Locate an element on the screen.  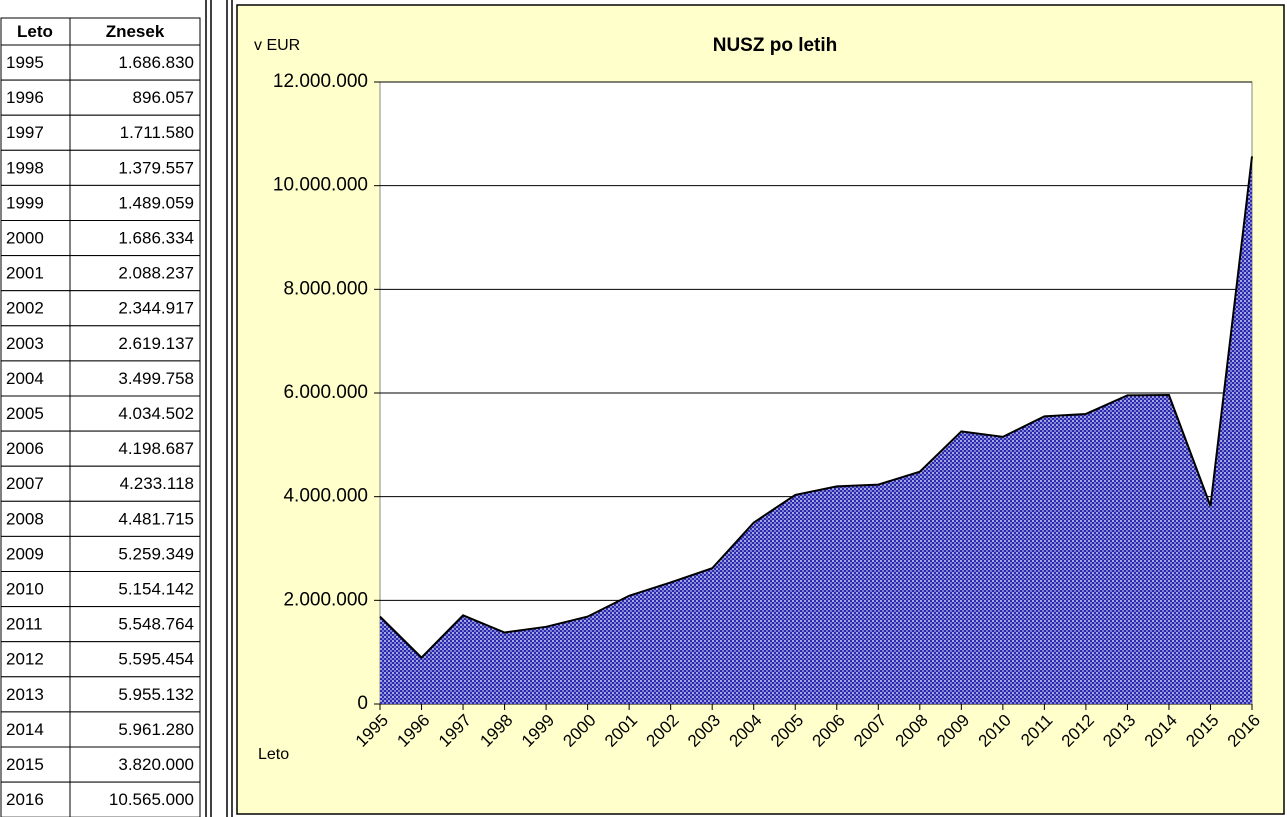
y-tick-label: 0 is located at coordinates (362, 703).